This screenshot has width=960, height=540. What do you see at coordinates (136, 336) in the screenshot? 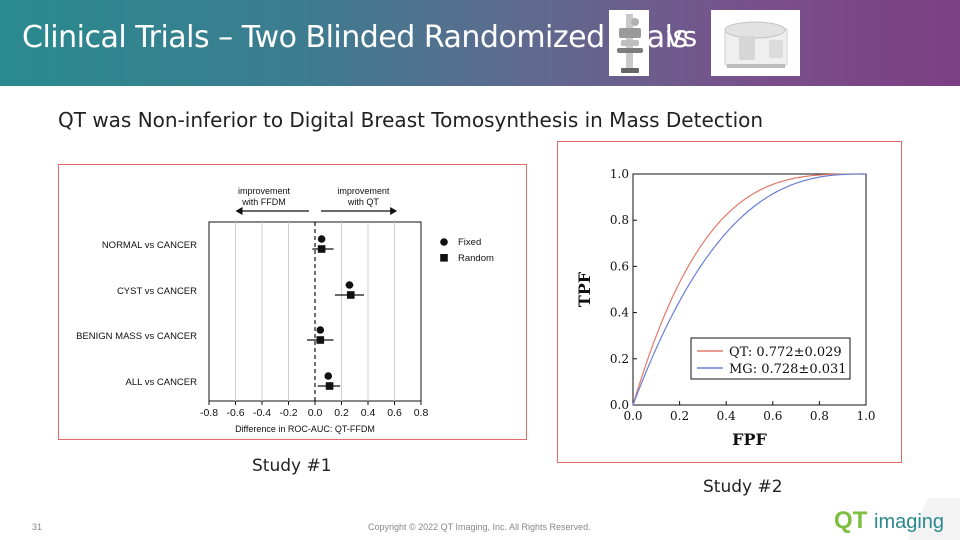
I see `category-label: BENIGN MASS vs CANCER` at bounding box center [136, 336].